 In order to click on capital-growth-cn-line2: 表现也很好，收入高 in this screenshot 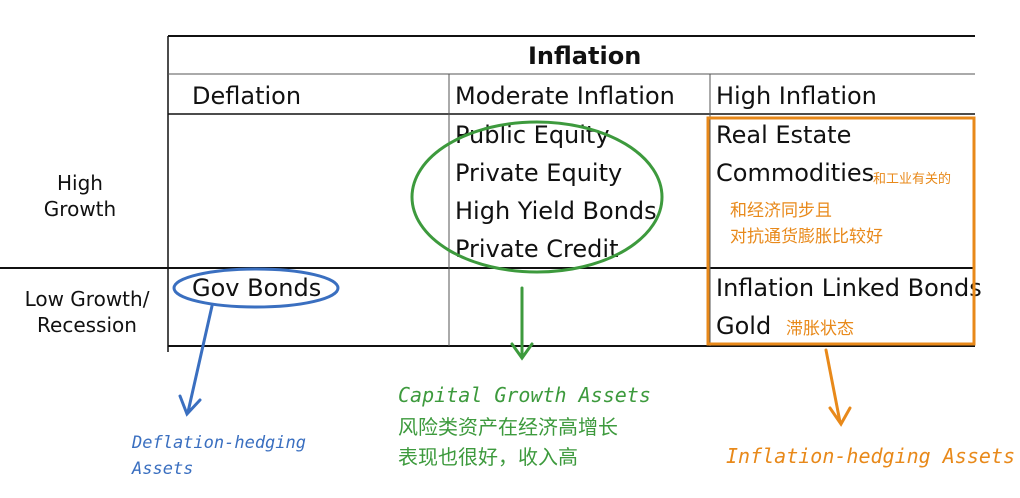, I will do `click(488, 457)`.